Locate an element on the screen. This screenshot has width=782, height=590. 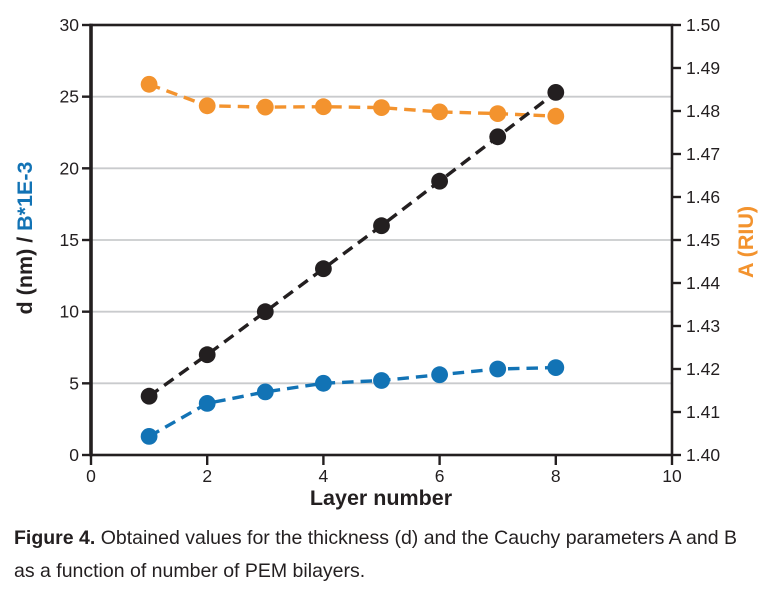
caption-label: Figure 4. is located at coordinates (55, 538).